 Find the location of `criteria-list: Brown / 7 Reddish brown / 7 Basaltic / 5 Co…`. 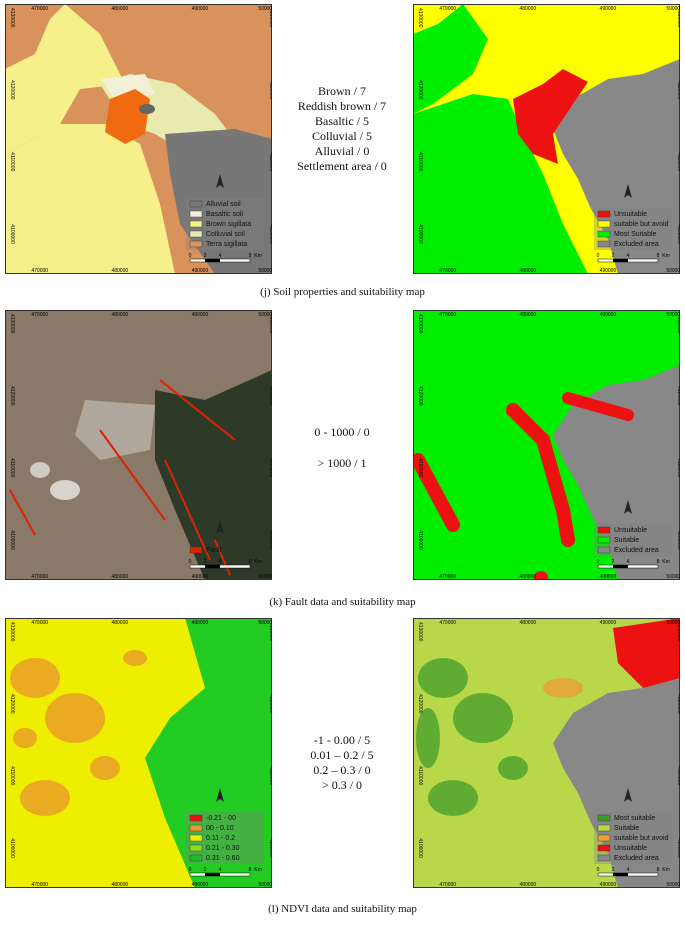

criteria-list: Brown / 7 Reddish brown / 7 Basaltic / 5 Co… is located at coordinates (342, 129).